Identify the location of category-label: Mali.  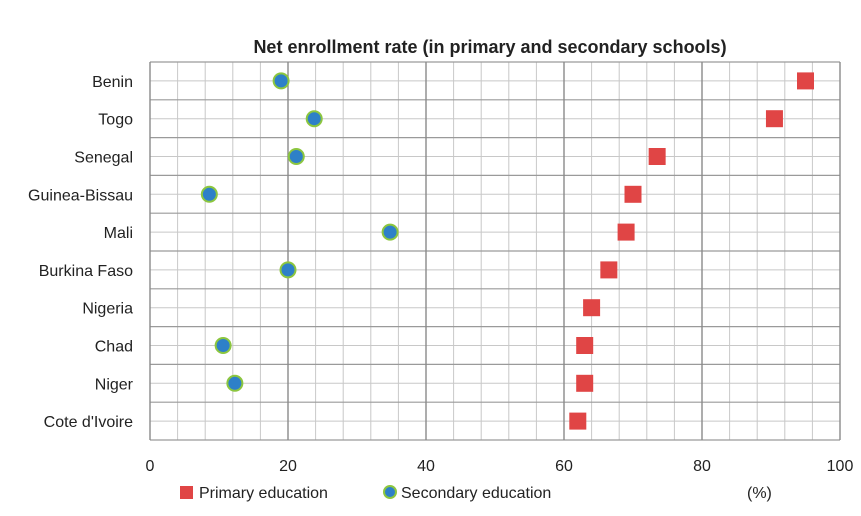
(118, 233).